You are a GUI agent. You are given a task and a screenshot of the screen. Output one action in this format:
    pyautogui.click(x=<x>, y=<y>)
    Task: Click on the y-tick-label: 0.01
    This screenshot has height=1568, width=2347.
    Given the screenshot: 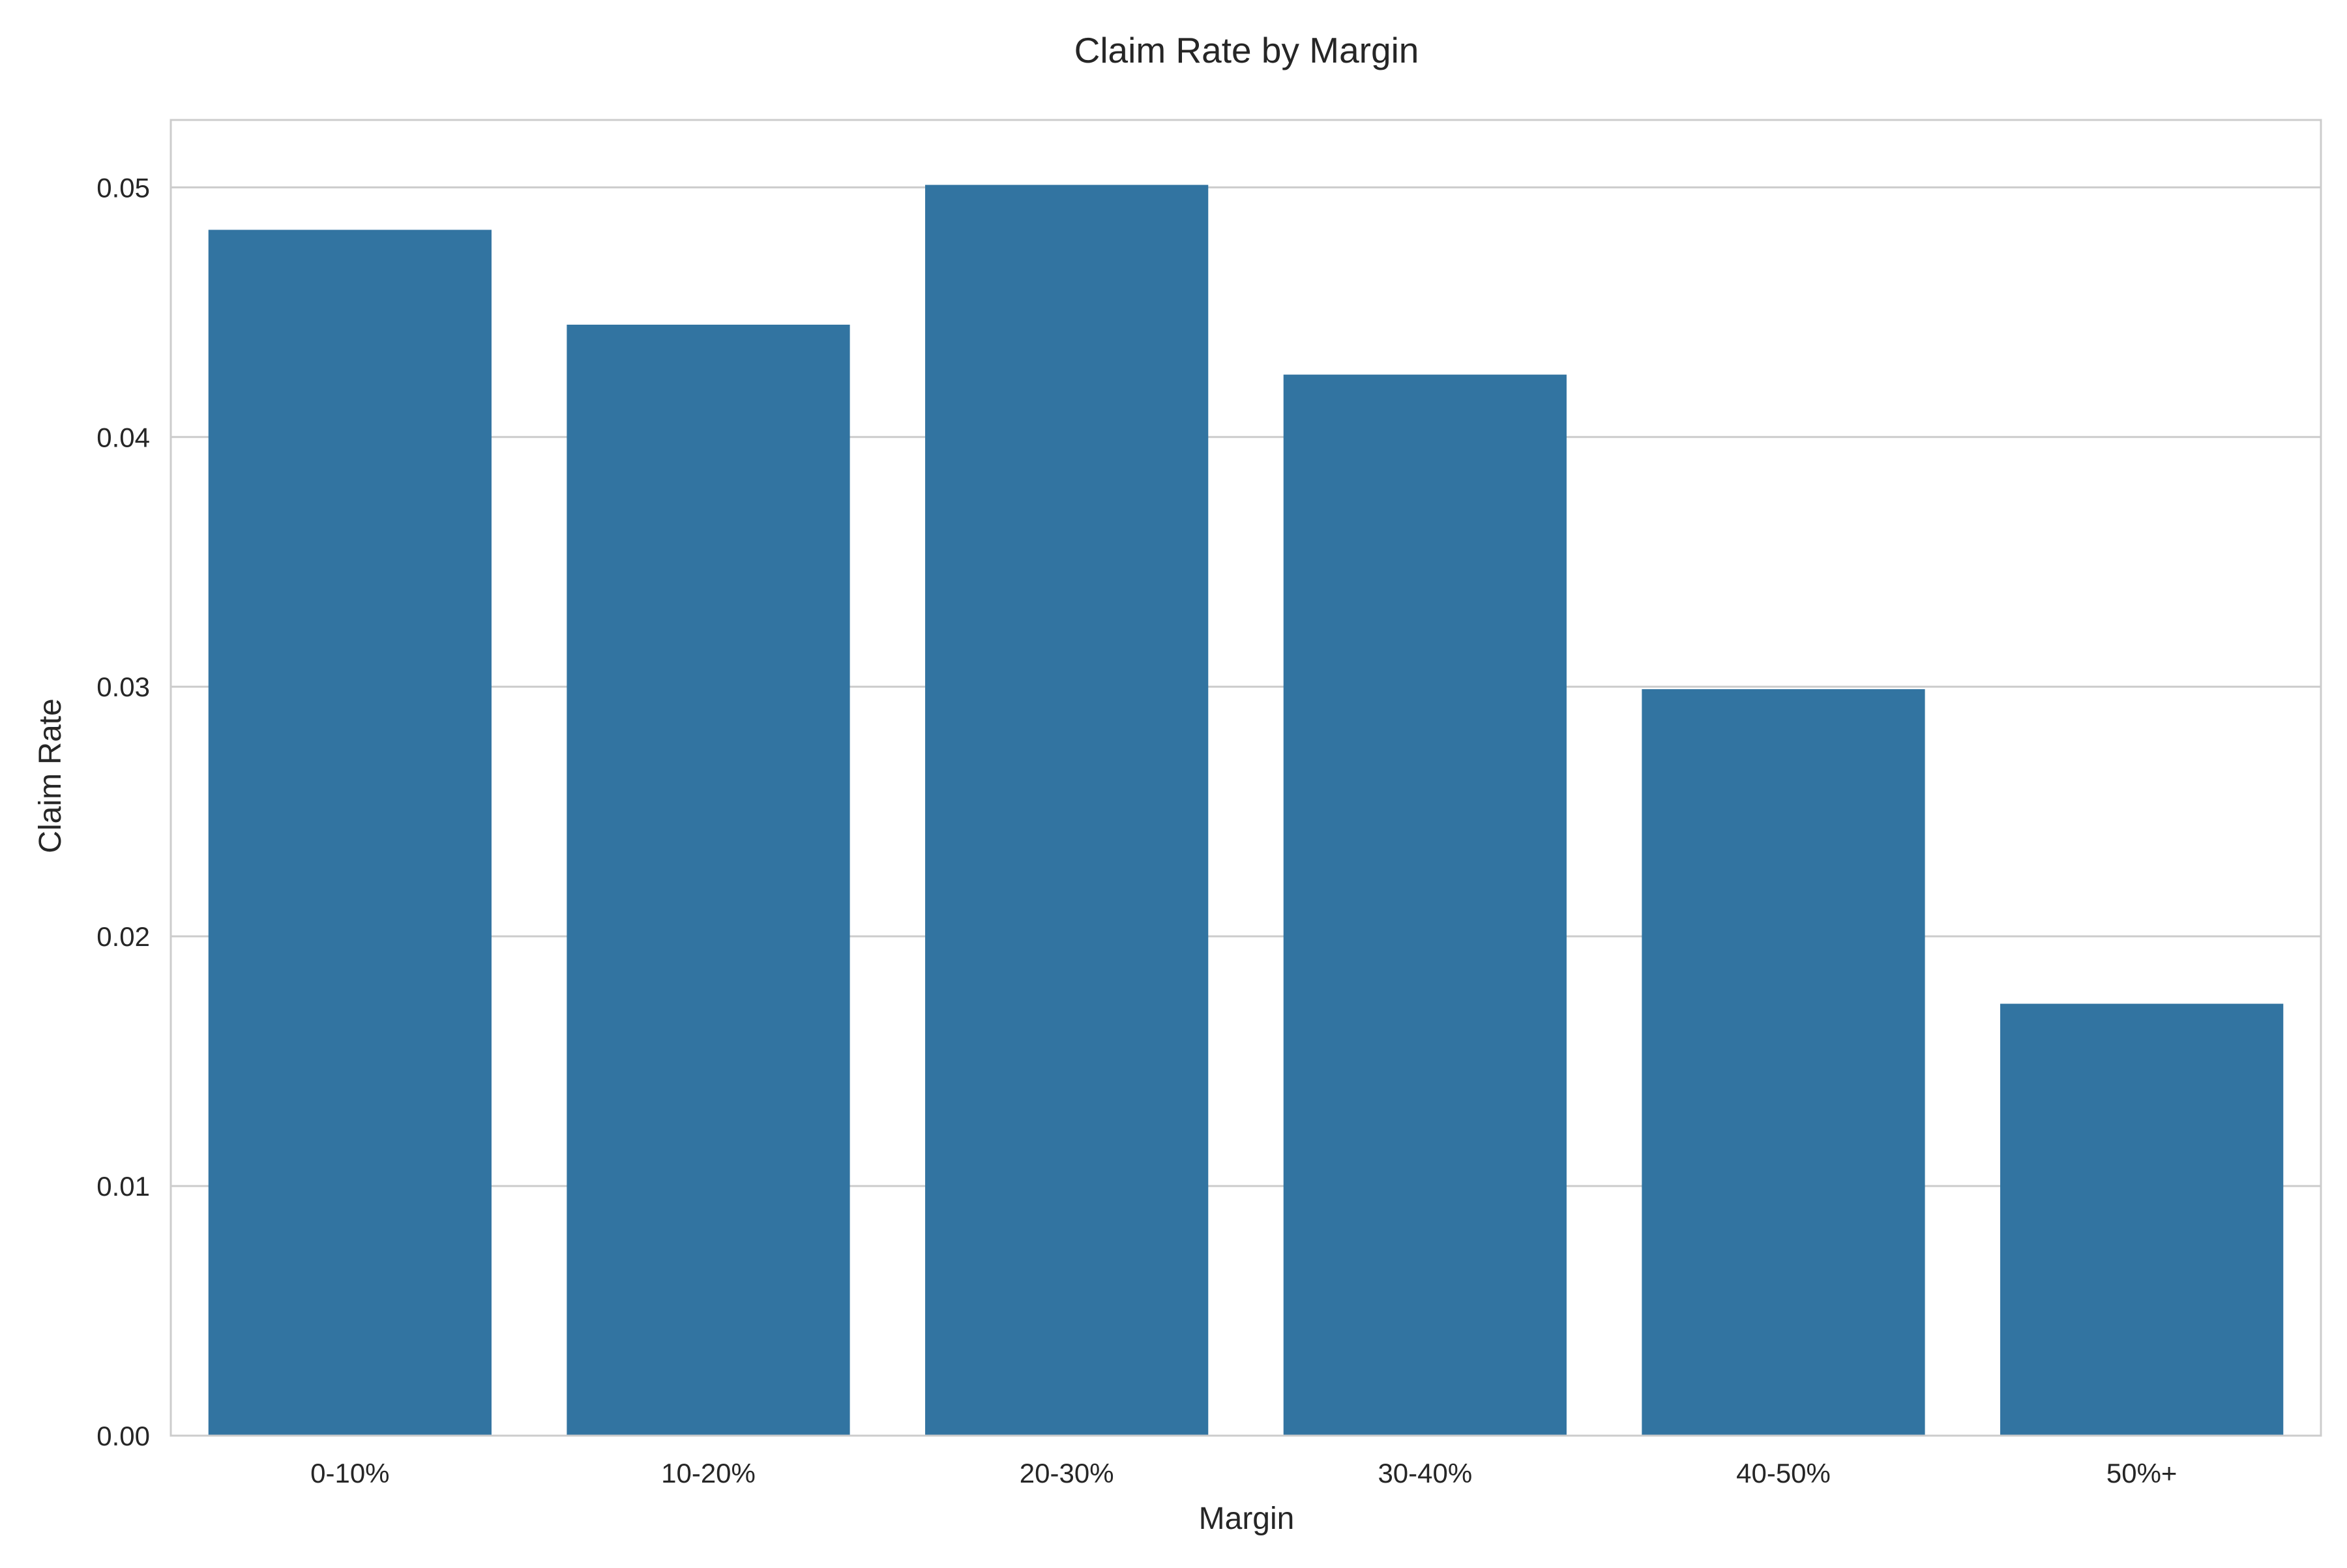 What is the action you would take?
    pyautogui.click(x=123, y=1186)
    